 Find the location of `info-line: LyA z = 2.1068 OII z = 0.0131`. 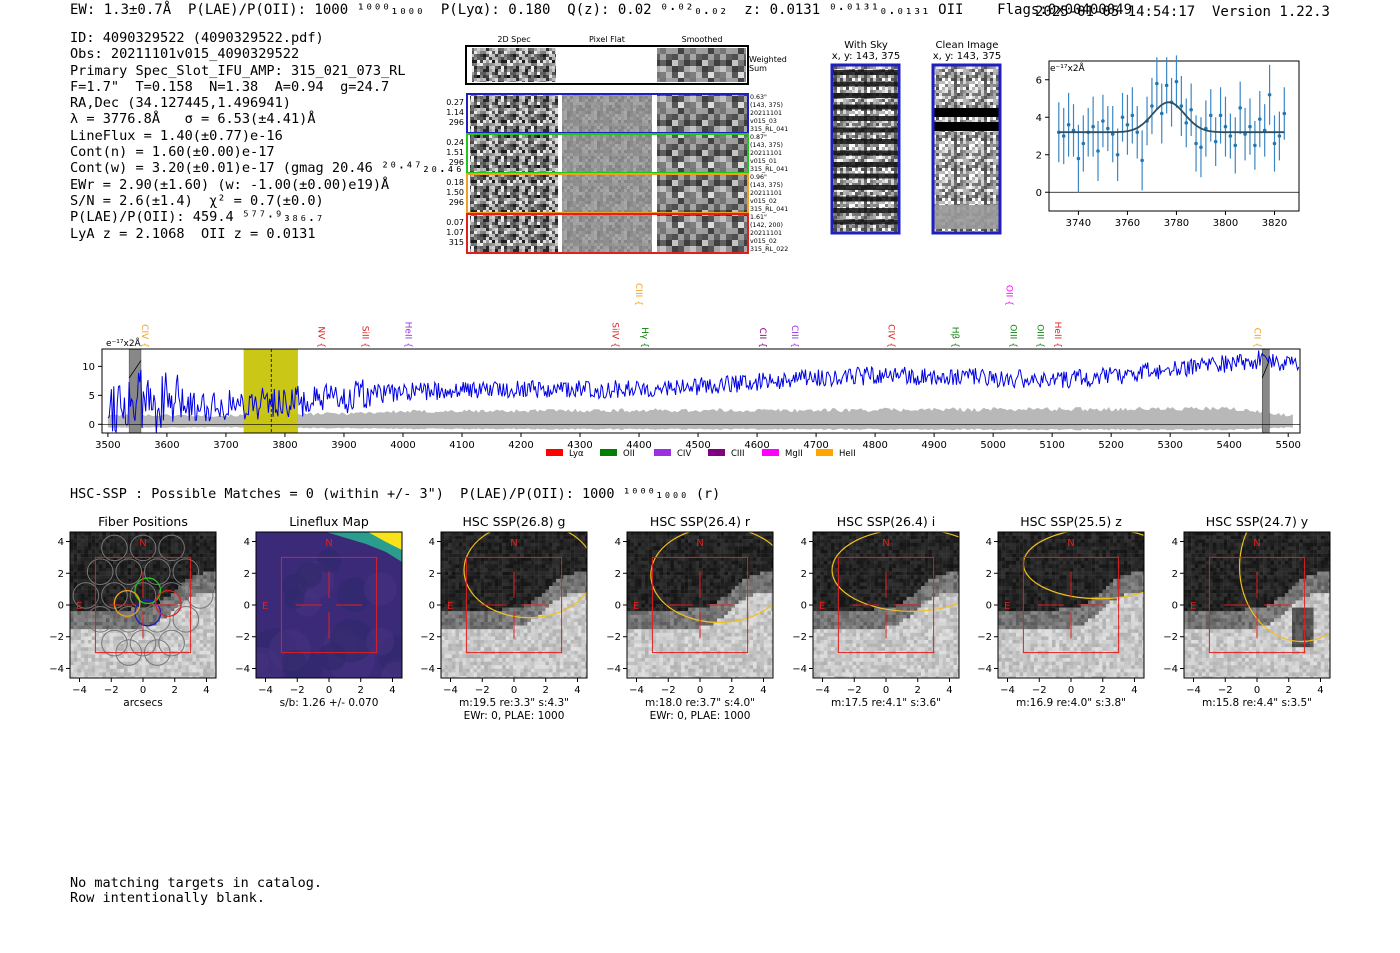

info-line: LyA z = 2.1068 OII z = 0.0131 is located at coordinates (193, 233).